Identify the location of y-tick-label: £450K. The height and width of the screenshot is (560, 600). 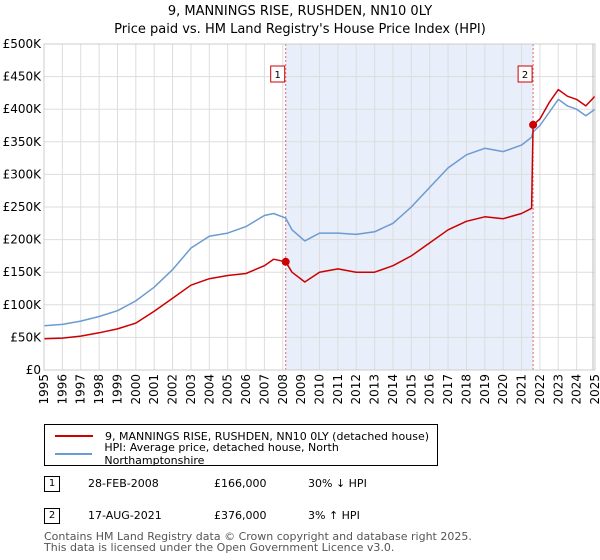
(23, 77).